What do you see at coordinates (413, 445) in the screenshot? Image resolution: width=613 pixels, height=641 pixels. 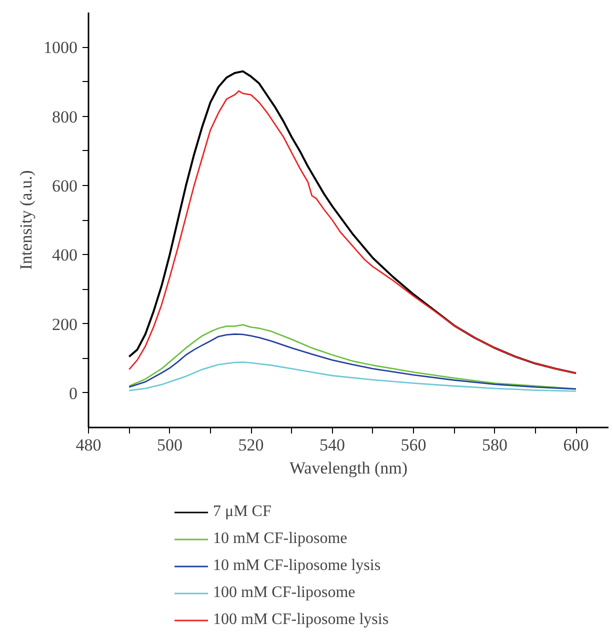 I see `x-tick-label: 560` at bounding box center [413, 445].